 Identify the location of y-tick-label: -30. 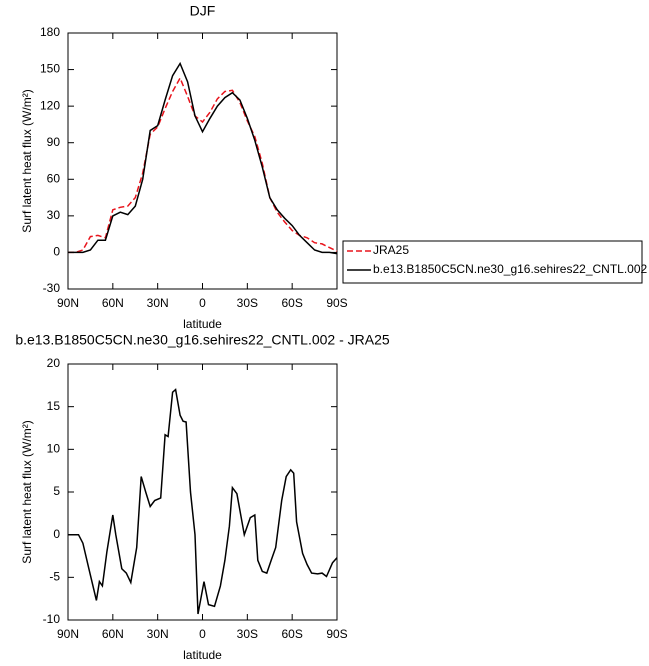
(52, 288).